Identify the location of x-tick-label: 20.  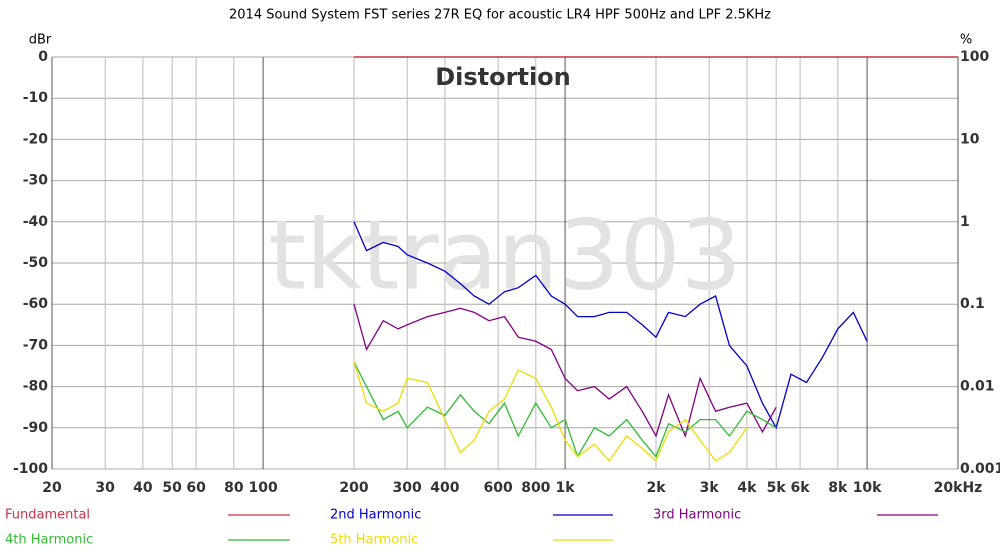
(52, 488).